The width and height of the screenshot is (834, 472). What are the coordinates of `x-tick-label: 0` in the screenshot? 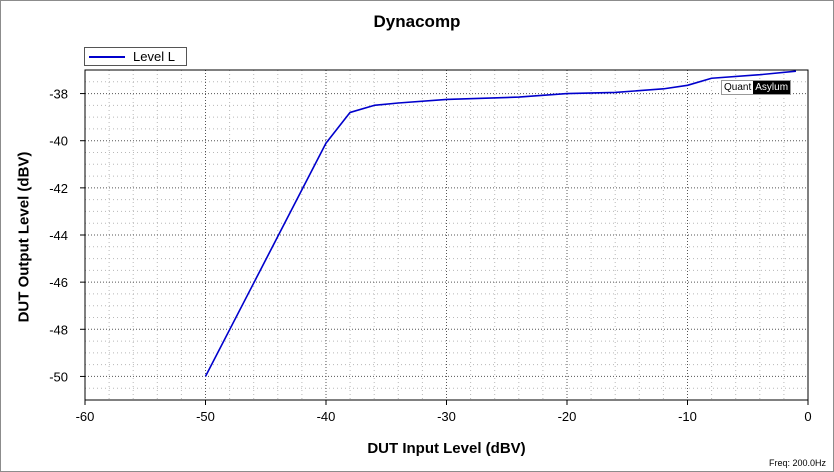 It's located at (807, 416).